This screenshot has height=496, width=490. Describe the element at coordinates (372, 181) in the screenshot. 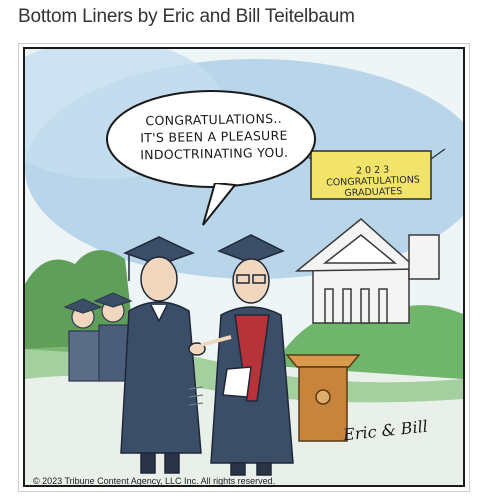

I see `graduation-banner-text: 2 0 2 3 CONGRATULATIONS GRADUATES` at that location.